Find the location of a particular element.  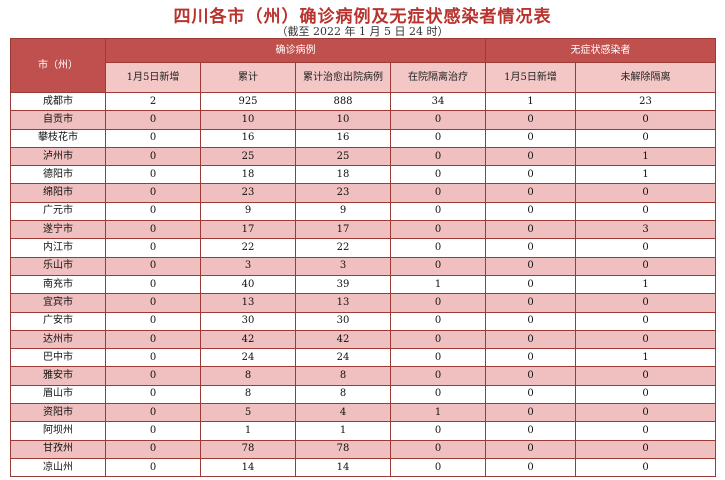

city-cell: 攀枝花市 is located at coordinates (58, 138).